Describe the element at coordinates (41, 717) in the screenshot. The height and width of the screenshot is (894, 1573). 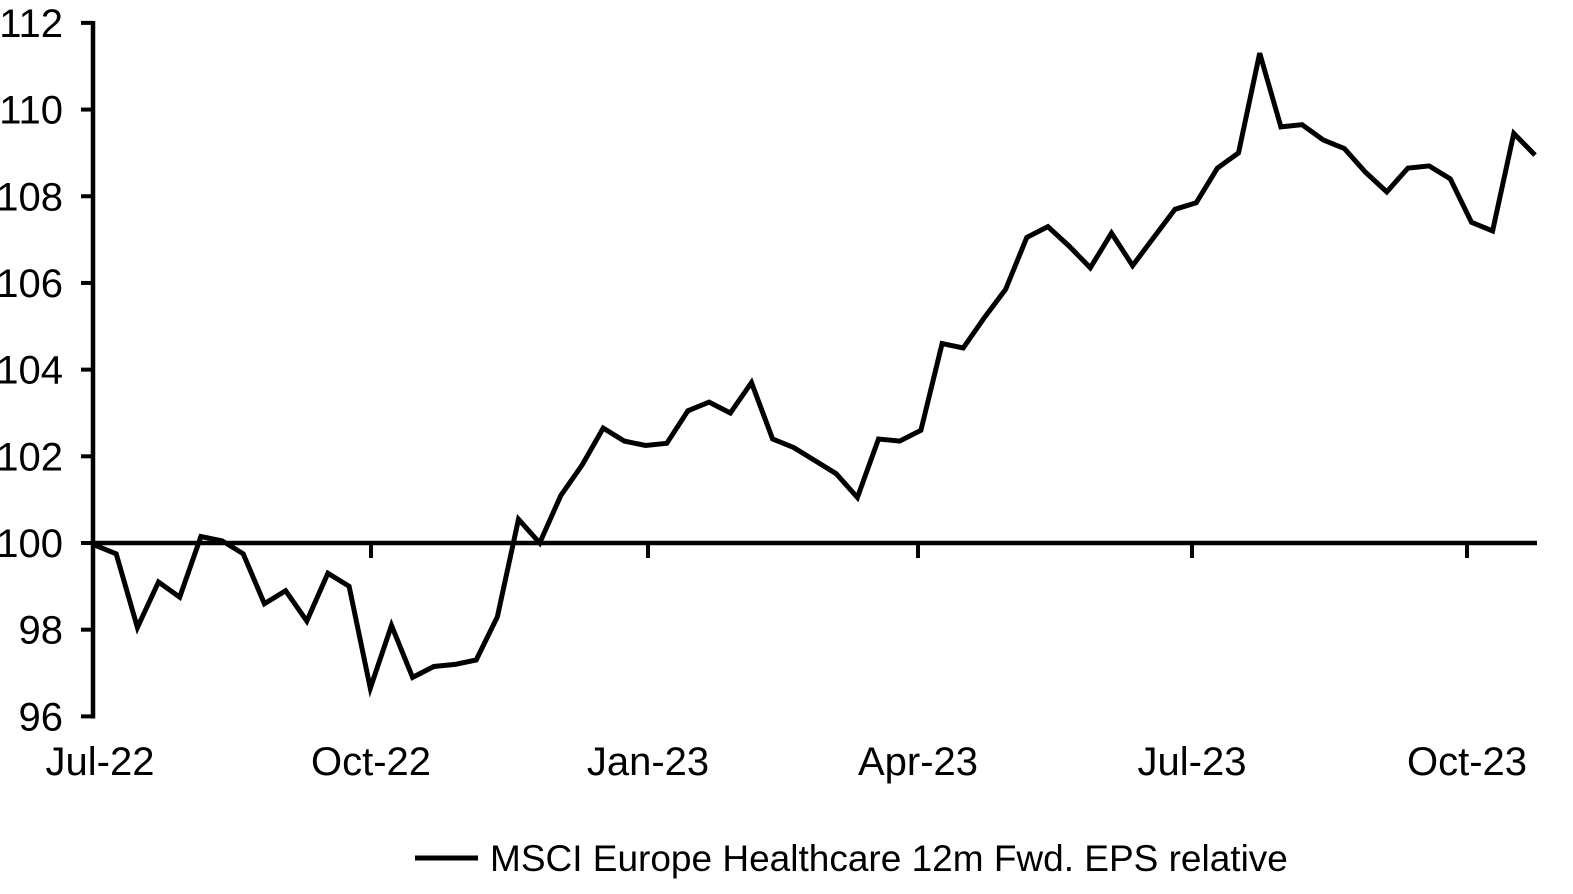
I see `y-tick-label: 96` at that location.